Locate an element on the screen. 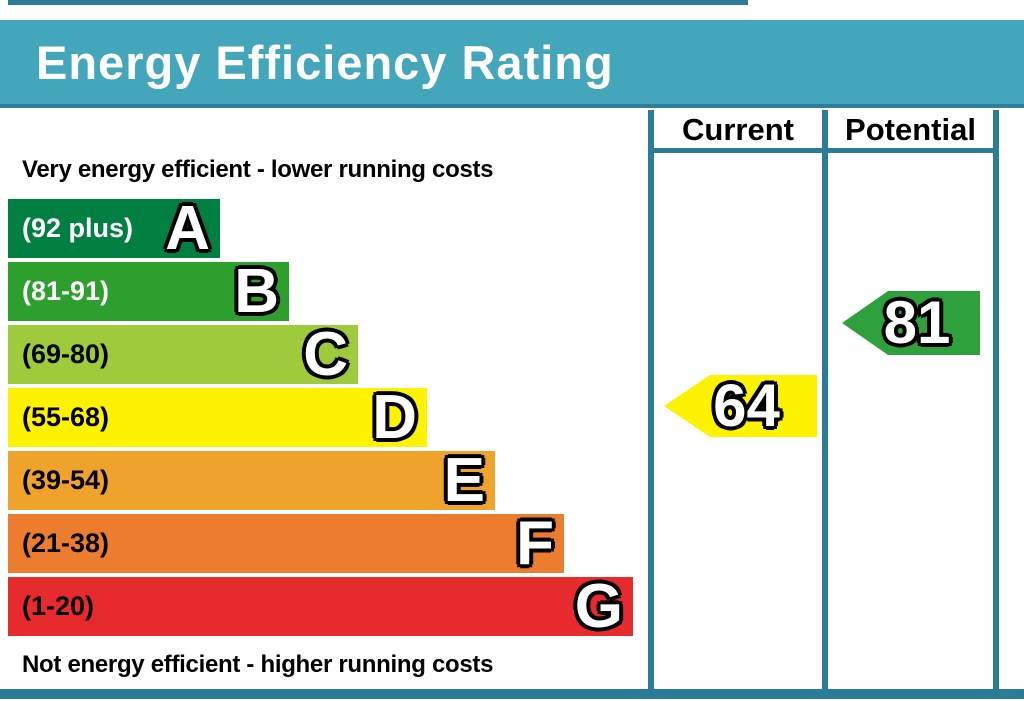  band-e: (39-54) E is located at coordinates (251, 480).